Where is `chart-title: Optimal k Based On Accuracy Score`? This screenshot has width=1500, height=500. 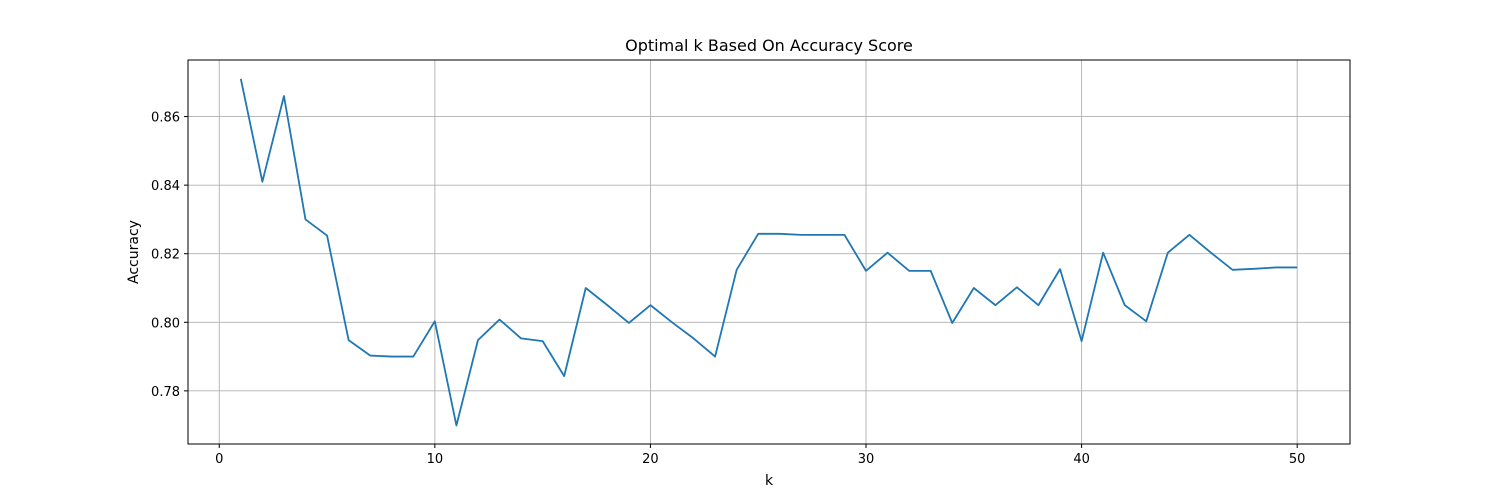
chart-title: Optimal k Based On Accuracy Score is located at coordinates (769, 45).